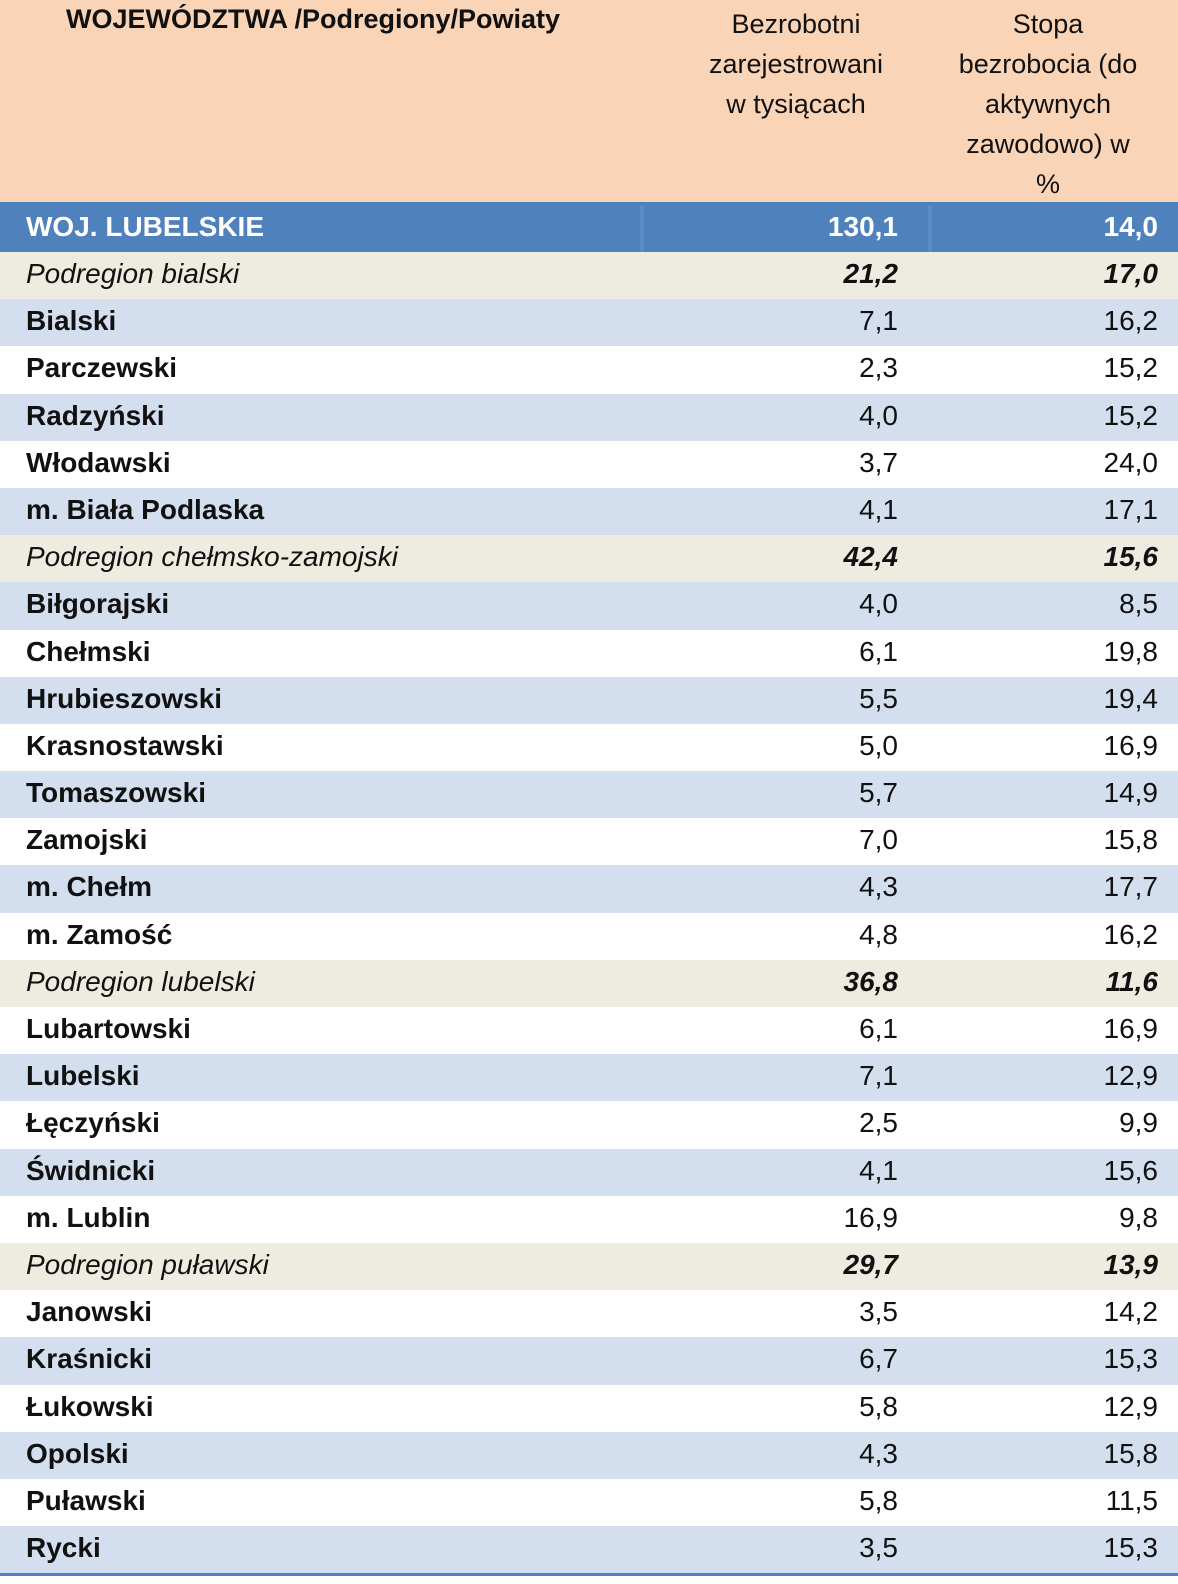 Image resolution: width=1178 pixels, height=1584 pixels. I want to click on row-unemployed-value: 16,9, so click(871, 1217).